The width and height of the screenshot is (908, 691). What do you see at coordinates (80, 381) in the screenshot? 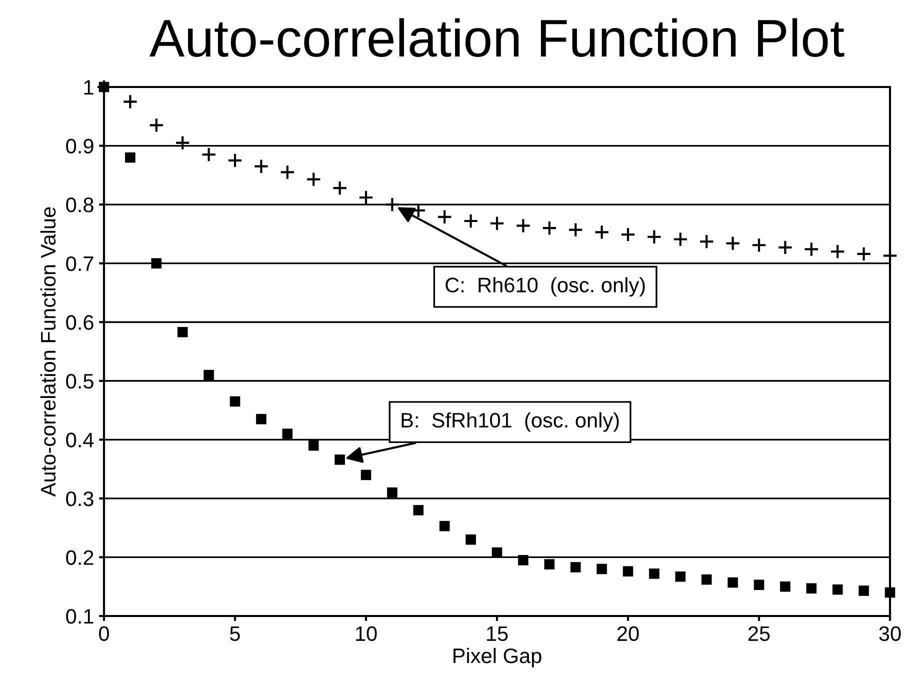
I see `y-tick-label: 0.5` at bounding box center [80, 381].